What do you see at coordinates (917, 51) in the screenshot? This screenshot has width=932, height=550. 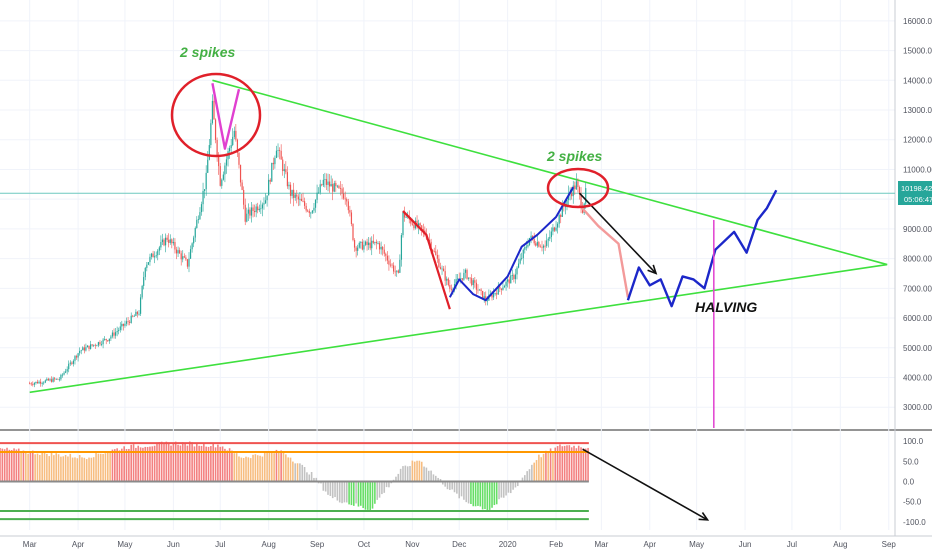 I see `price-tick-label: 15000.00` at bounding box center [917, 51].